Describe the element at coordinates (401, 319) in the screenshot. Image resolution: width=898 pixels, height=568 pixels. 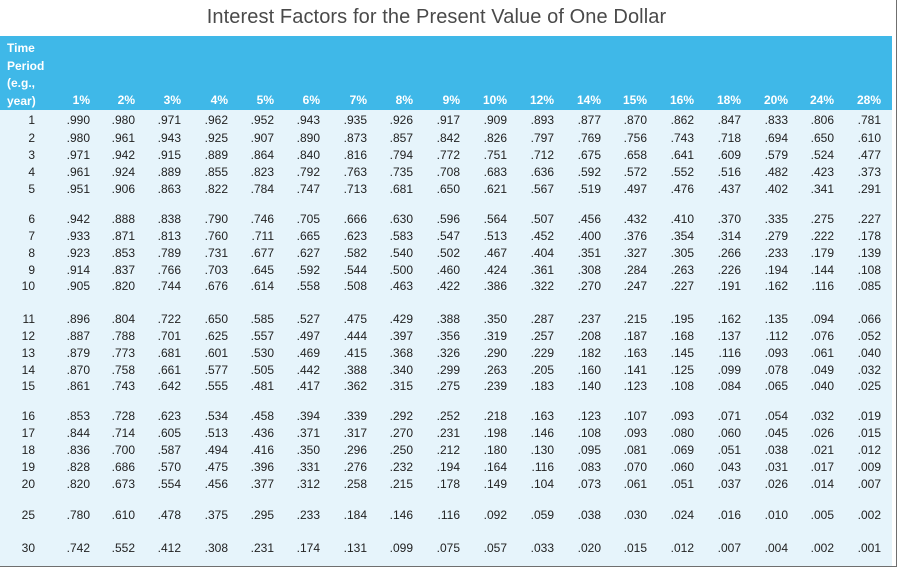
I see `factor-cell: .429` at that location.